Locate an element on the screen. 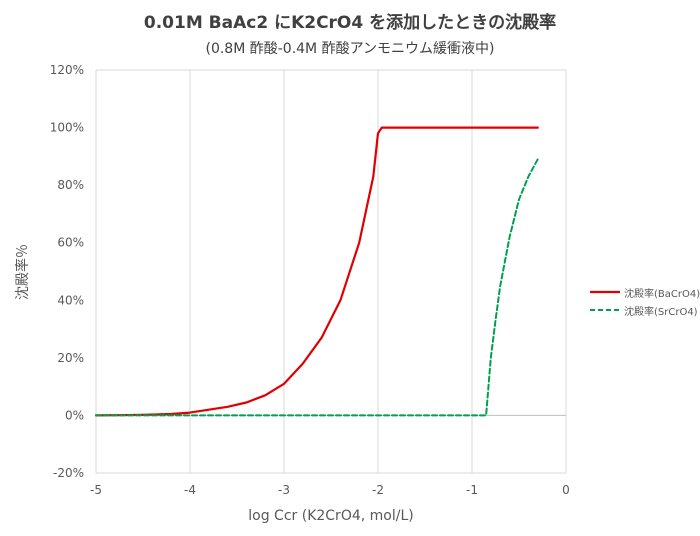 The image size is (700, 536). x-tick-label: -4 is located at coordinates (190, 490).